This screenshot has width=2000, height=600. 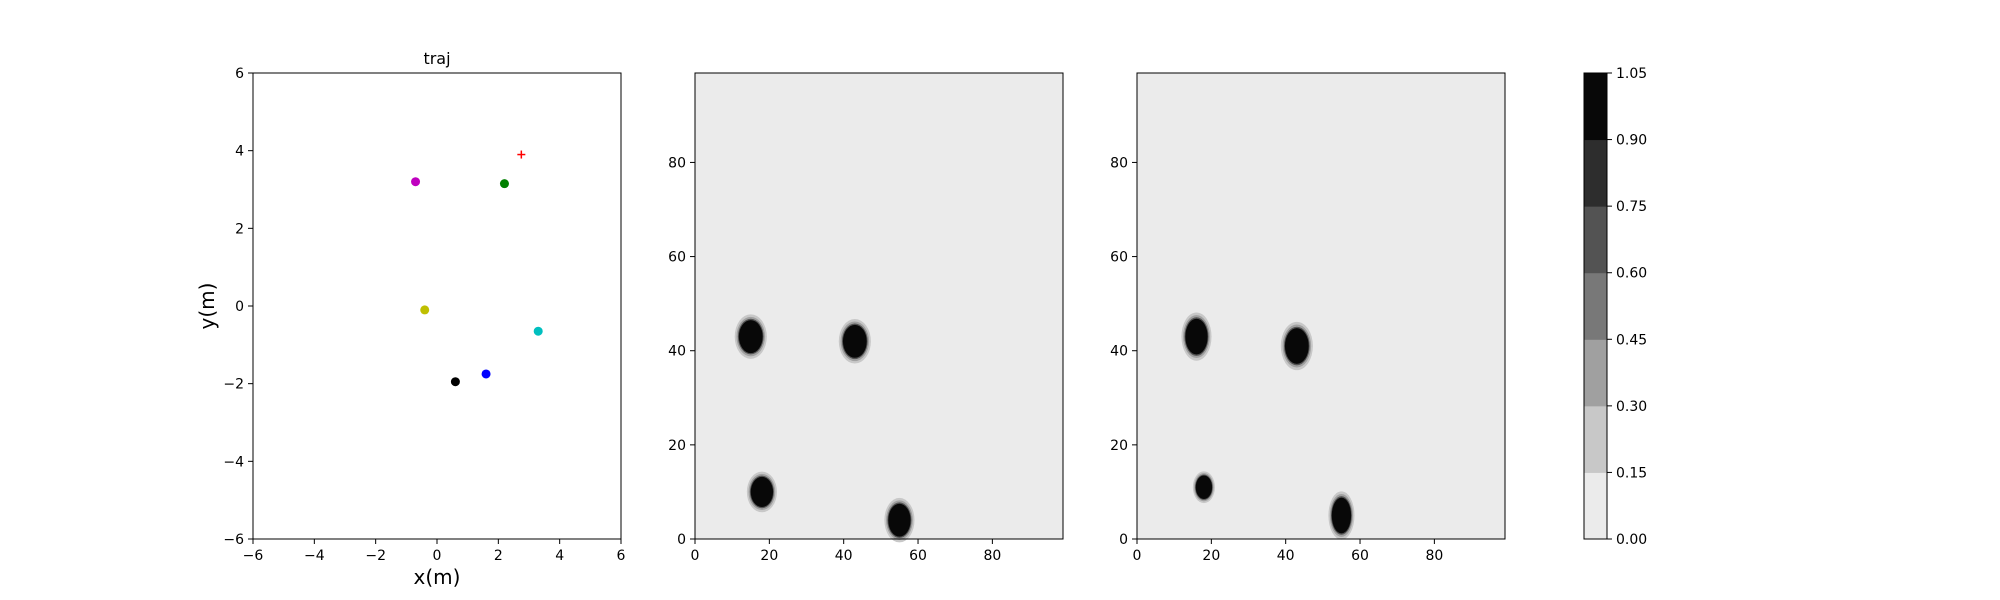 I want to click on map-left-y-tick-label: 80, so click(x=677, y=163).